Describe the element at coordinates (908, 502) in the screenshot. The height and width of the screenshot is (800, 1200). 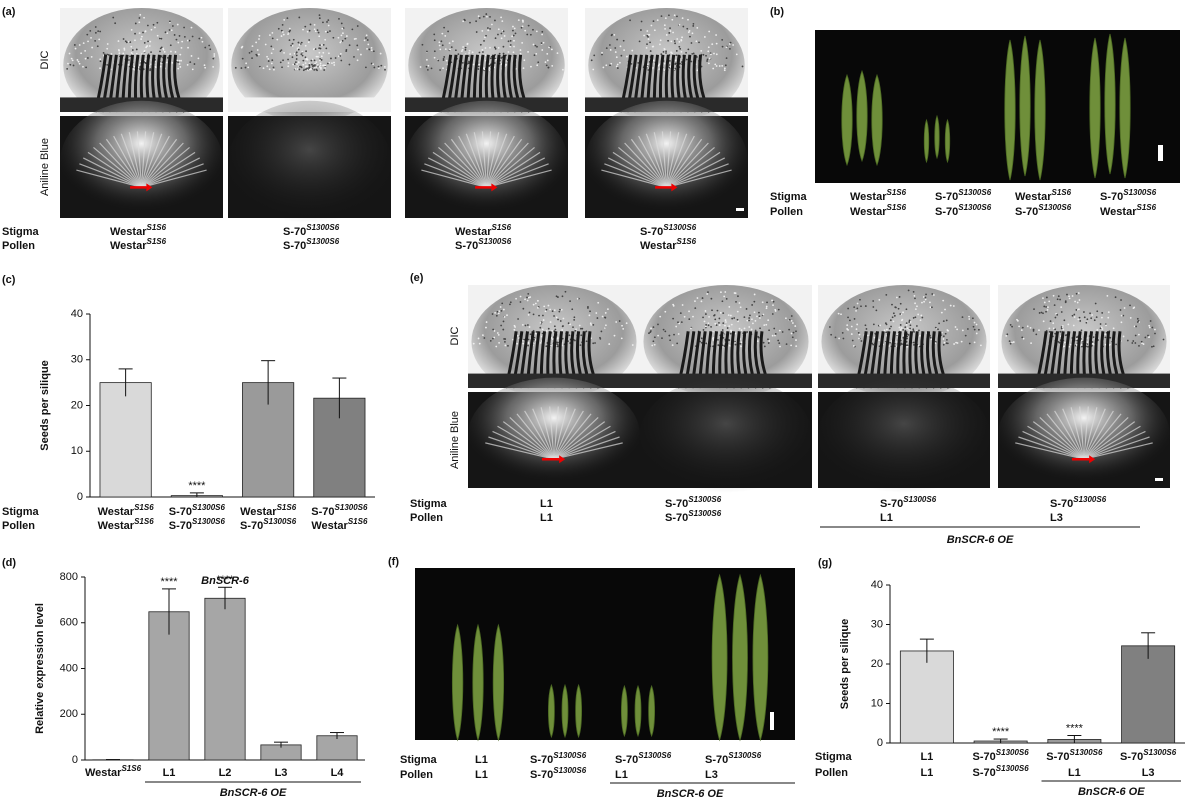
I see `label: S-70S1300S6` at that location.